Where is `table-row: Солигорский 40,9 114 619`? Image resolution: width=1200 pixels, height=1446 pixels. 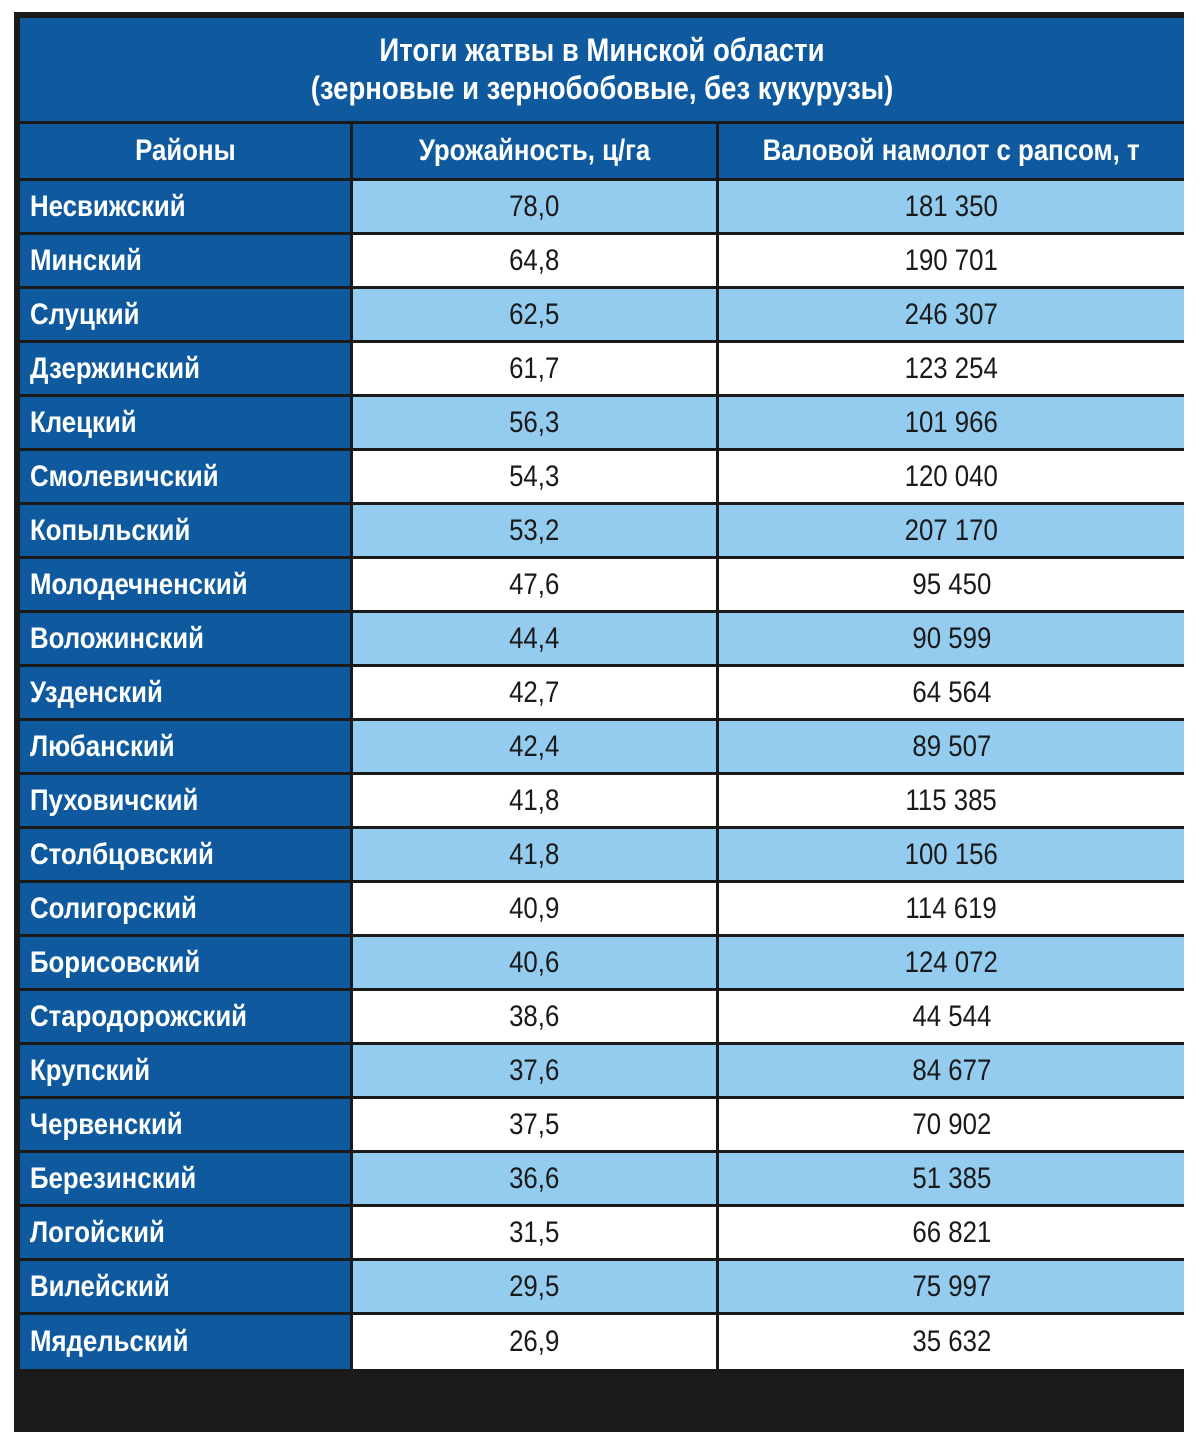
table-row: Солигорский 40,9 114 619 is located at coordinates (602, 910).